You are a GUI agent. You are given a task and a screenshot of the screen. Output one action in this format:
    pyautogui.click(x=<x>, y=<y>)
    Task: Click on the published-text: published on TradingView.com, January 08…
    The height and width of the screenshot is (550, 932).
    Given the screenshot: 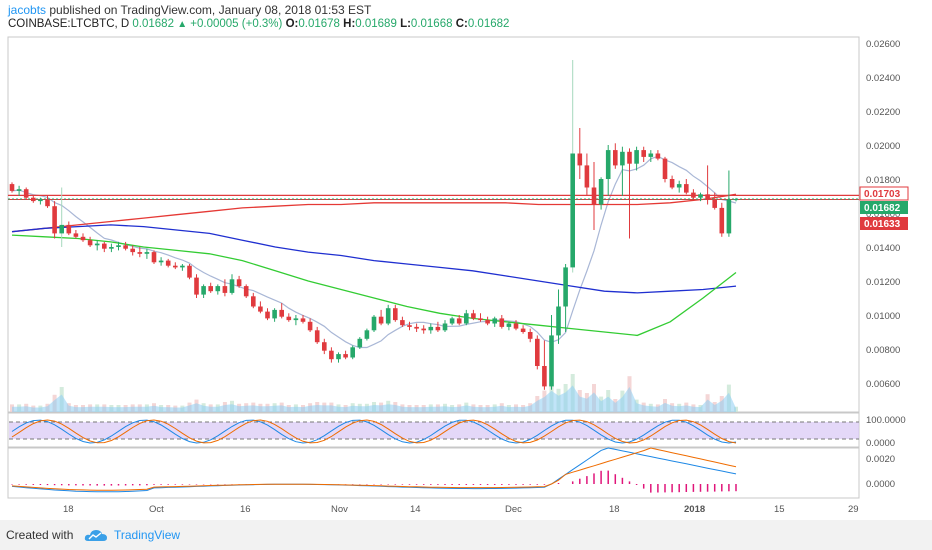 What is the action you would take?
    pyautogui.click(x=209, y=10)
    